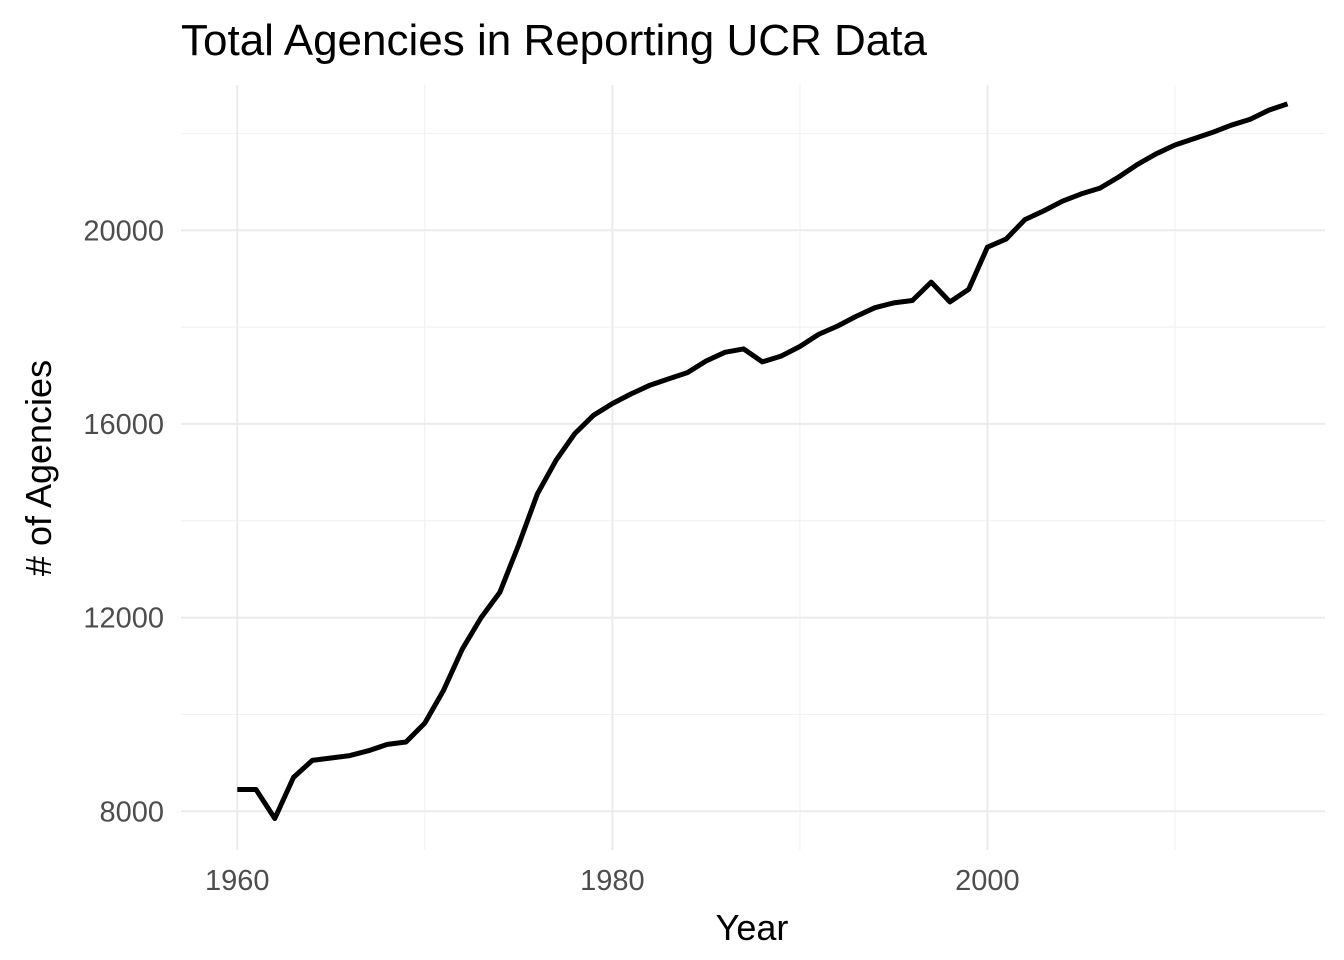  Describe the element at coordinates (987, 881) in the screenshot. I see `x-tick-label: 2000` at that location.